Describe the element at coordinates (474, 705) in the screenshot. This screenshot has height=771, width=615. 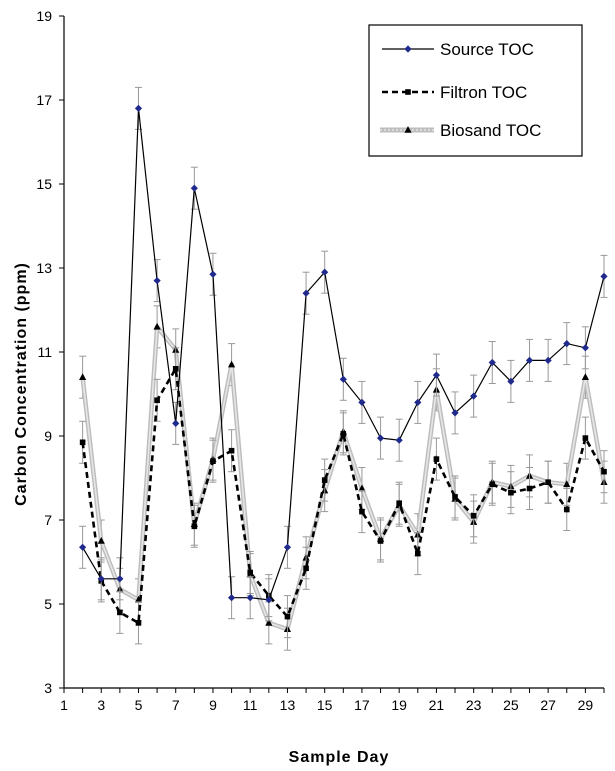
I see `x-tick-label: 23` at that location.